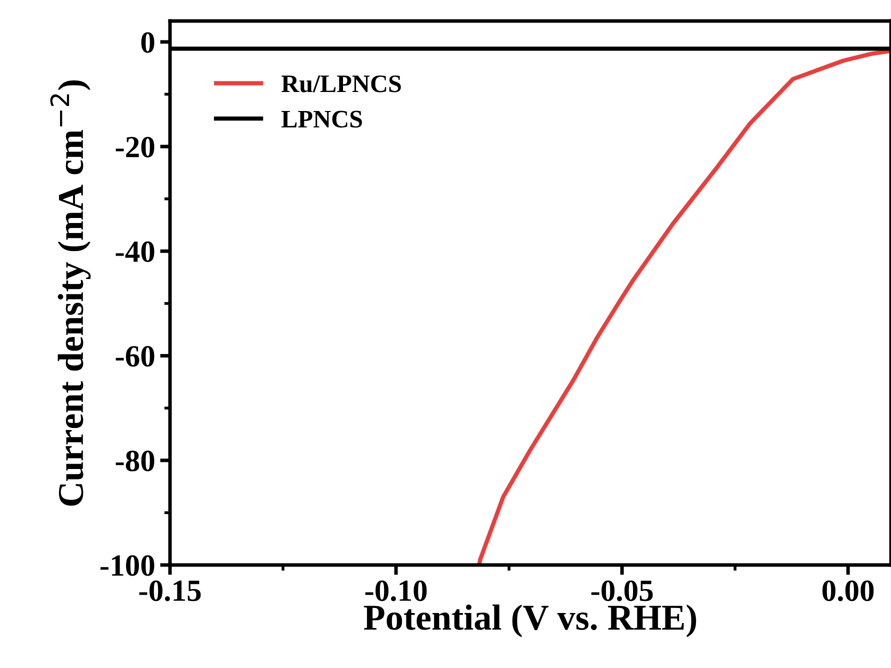  I want to click on x-tick-label: -0.05, so click(622, 591).